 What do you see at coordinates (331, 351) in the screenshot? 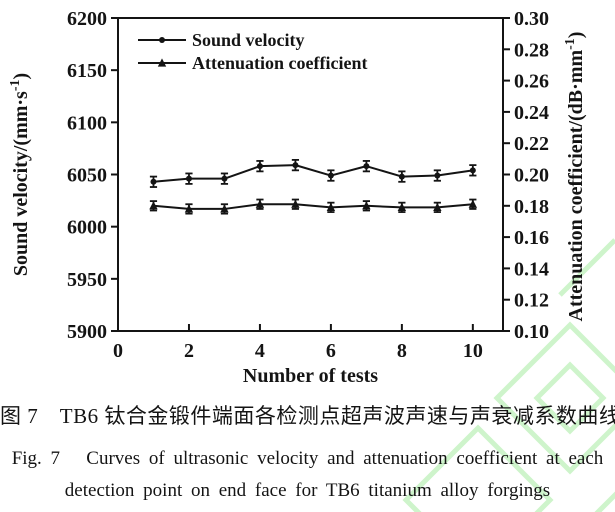
I see `x-tick-label: 6` at bounding box center [331, 351].